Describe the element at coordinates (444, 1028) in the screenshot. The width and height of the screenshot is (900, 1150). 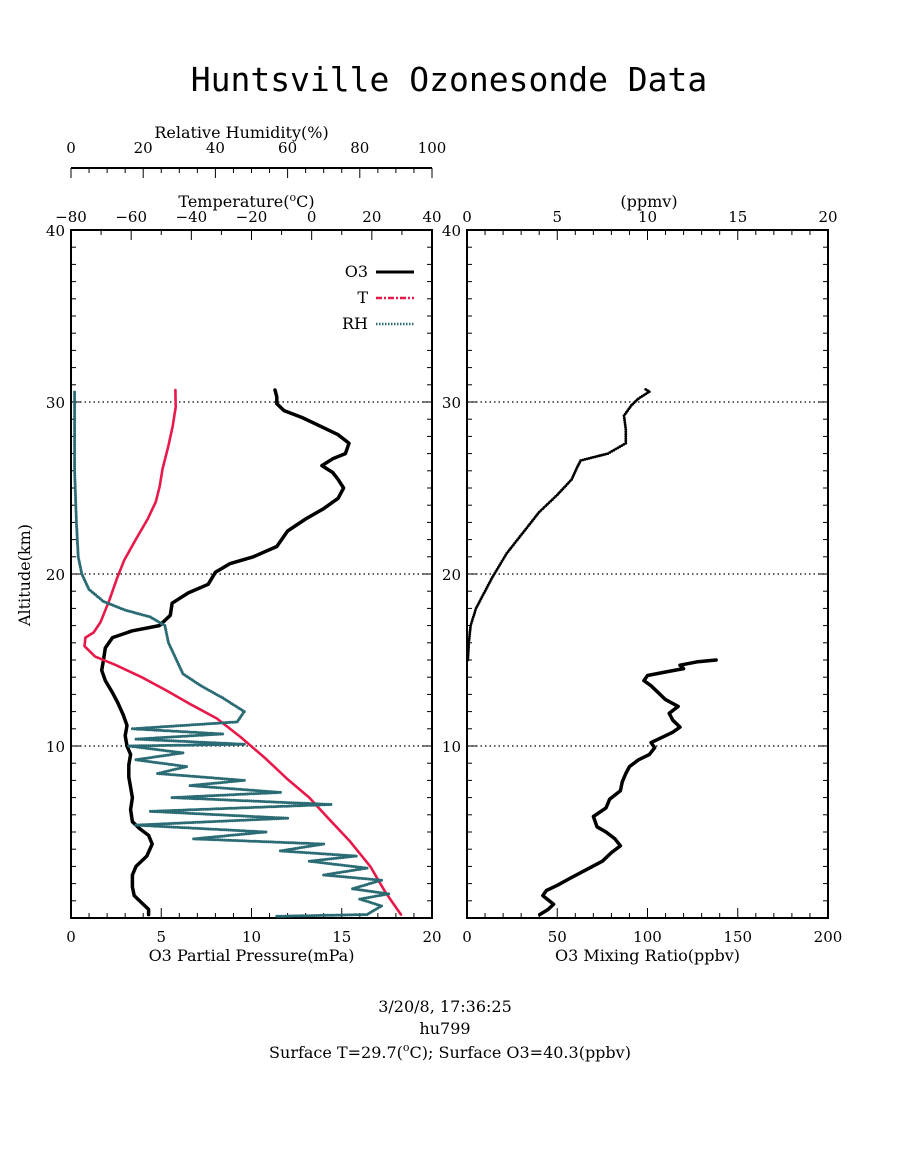
I see `footer-flight-id: hu799` at that location.